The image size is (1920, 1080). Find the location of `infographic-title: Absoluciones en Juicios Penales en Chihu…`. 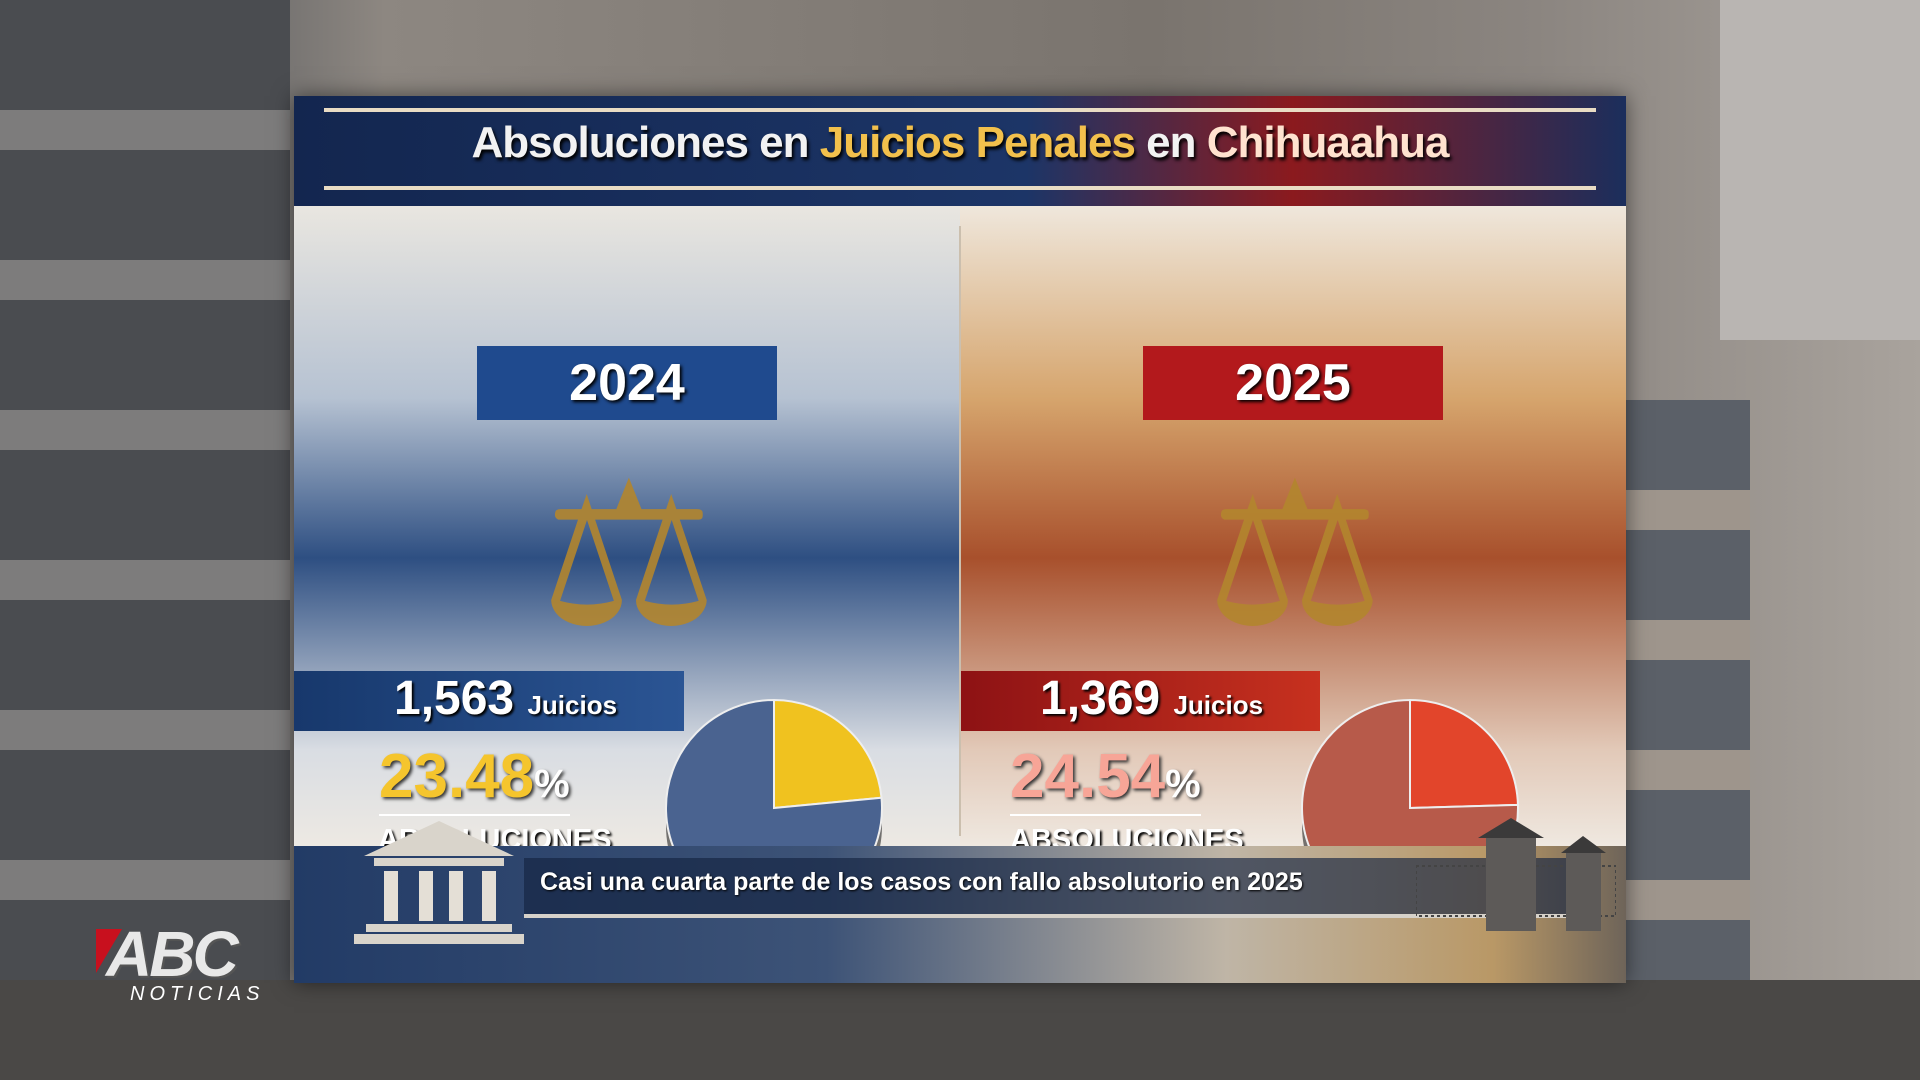

infographic-title: Absoluciones en Juicios Penales en Chihu… is located at coordinates (960, 143).